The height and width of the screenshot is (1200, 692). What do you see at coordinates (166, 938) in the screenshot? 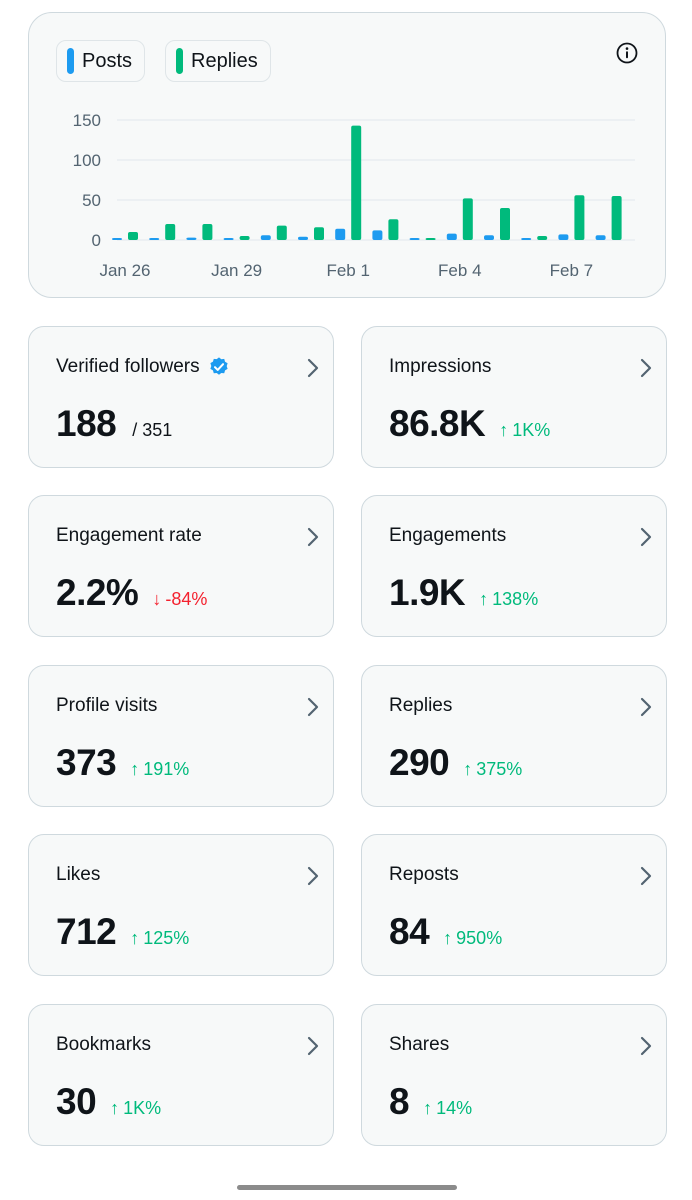
I see `card-delta-value: 125%` at bounding box center [166, 938].